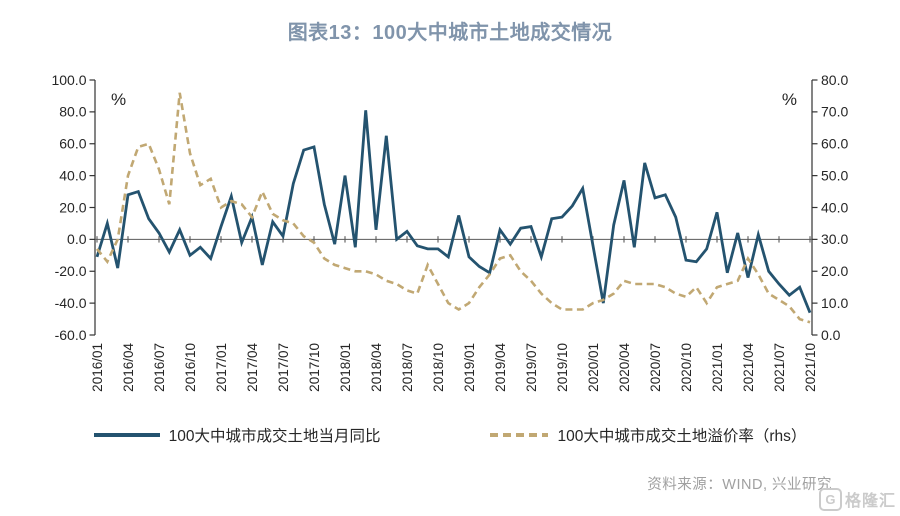 This screenshot has height=516, width=900. I want to click on left-axis-tick-label: -60.0, so click(71, 335).